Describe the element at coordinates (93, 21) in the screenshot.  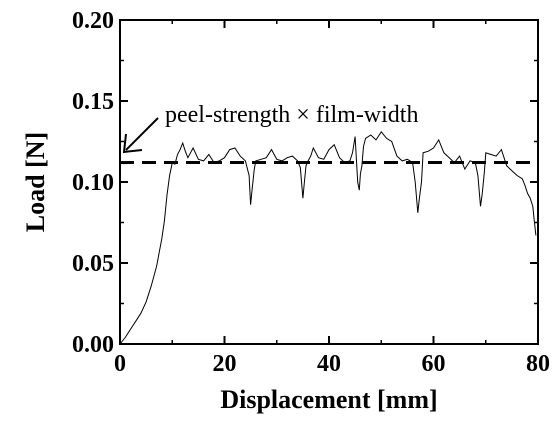
I see `y-tick-label: 0.20` at that location.